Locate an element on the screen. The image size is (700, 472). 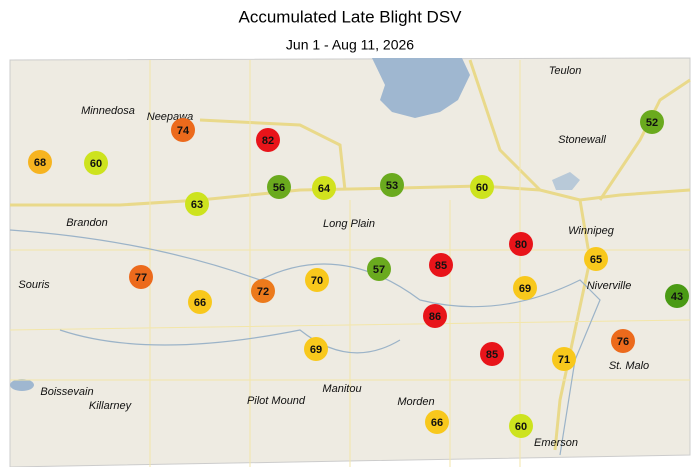
title: Accumulated Late Blight DSV is located at coordinates (350, 16).